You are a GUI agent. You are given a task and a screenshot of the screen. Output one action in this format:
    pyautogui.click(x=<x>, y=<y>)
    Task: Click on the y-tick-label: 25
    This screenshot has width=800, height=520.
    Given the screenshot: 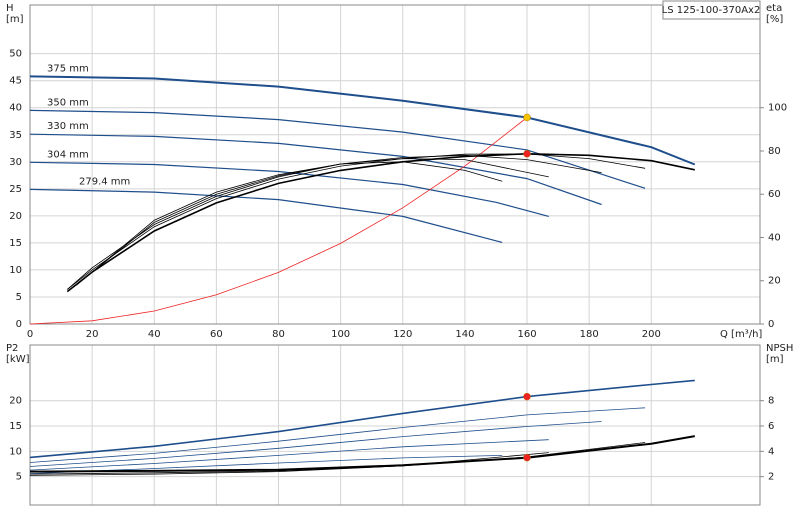 What is the action you would take?
    pyautogui.click(x=15, y=189)
    